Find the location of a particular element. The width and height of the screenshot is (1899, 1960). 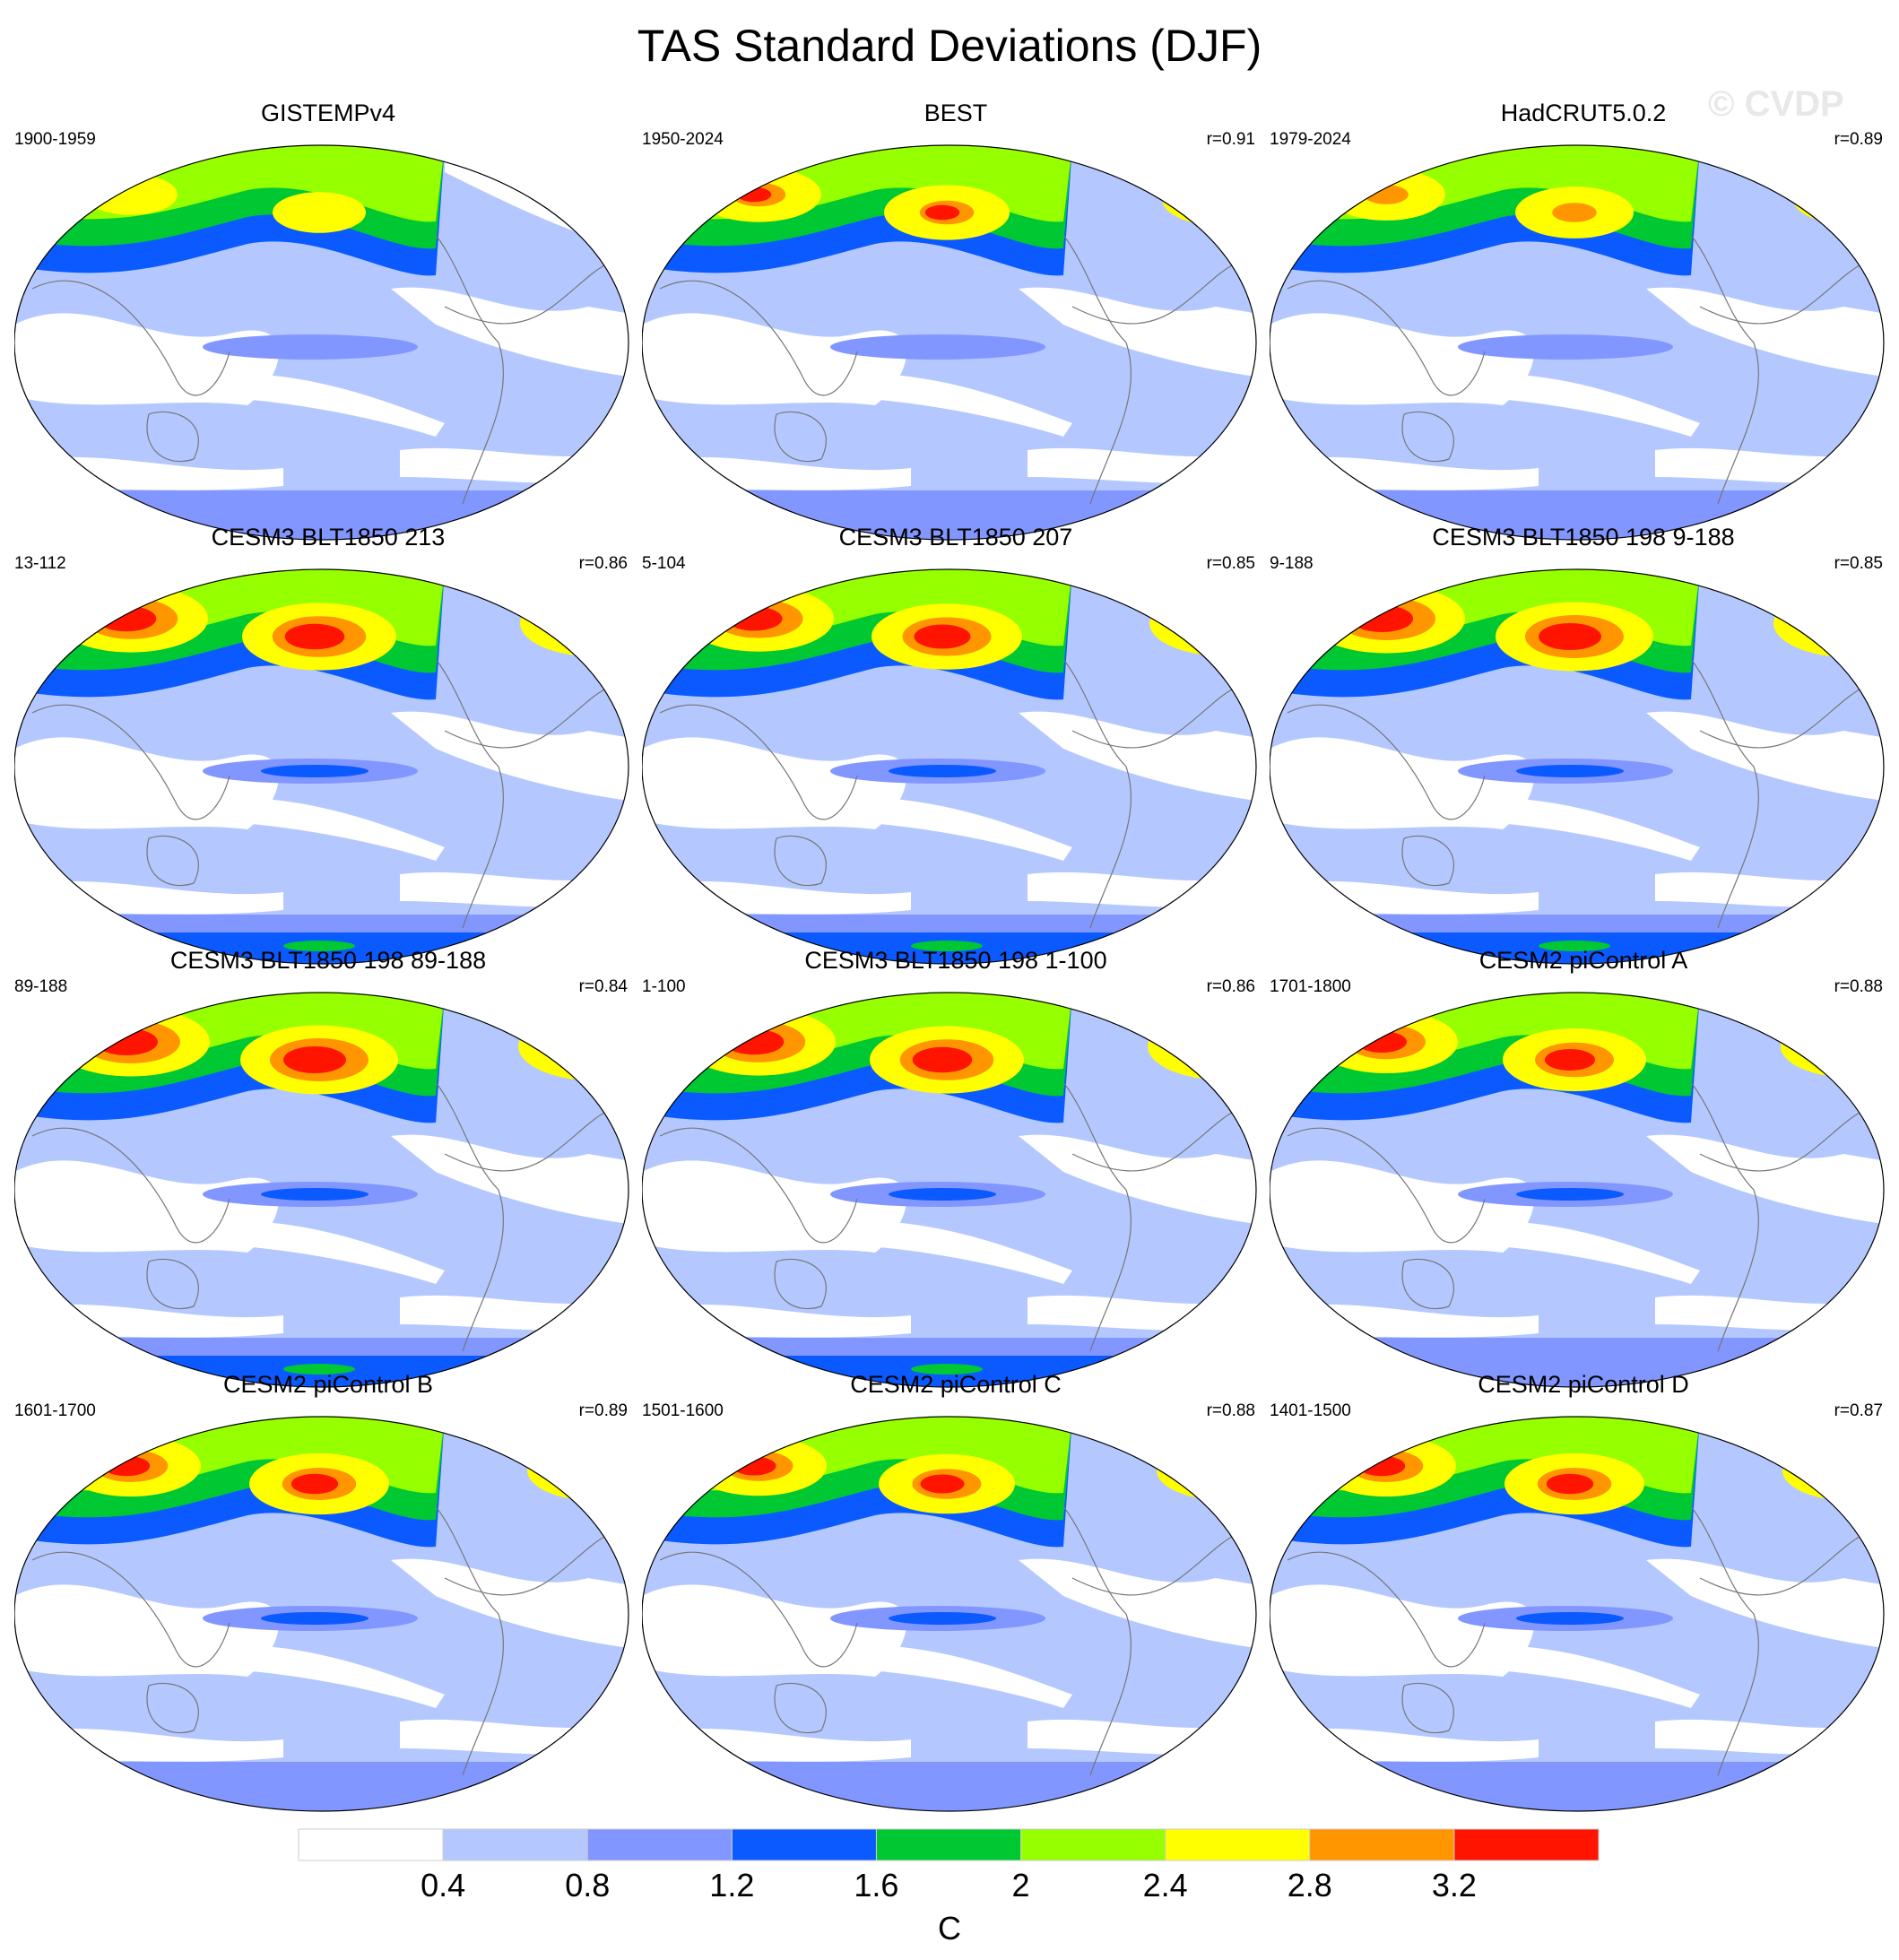

watermark: © CVDP is located at coordinates (1776, 104).